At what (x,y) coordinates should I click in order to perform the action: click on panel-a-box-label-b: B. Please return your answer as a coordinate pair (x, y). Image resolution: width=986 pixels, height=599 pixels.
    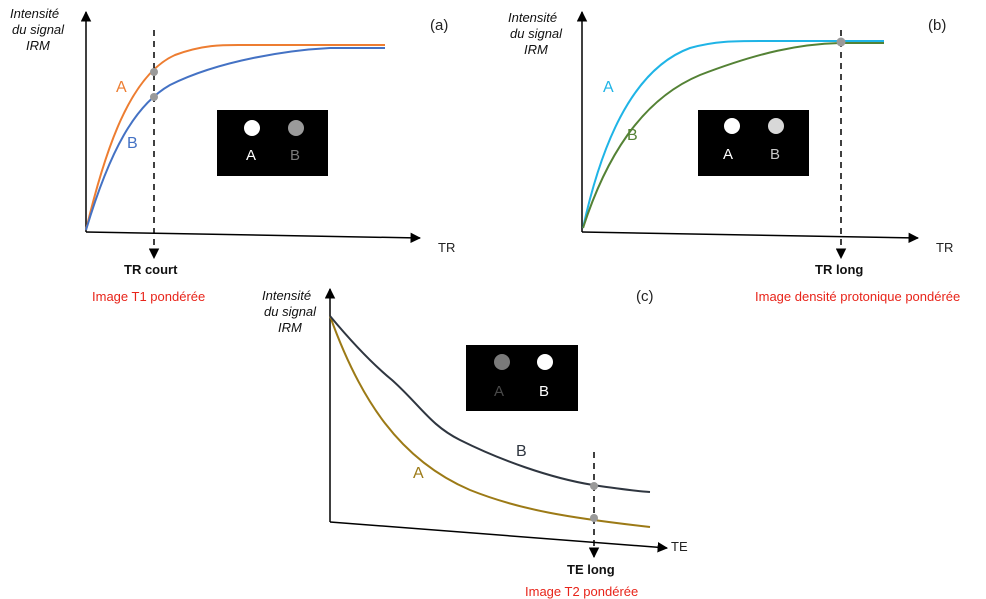
    Looking at the image, I should click on (295, 155).